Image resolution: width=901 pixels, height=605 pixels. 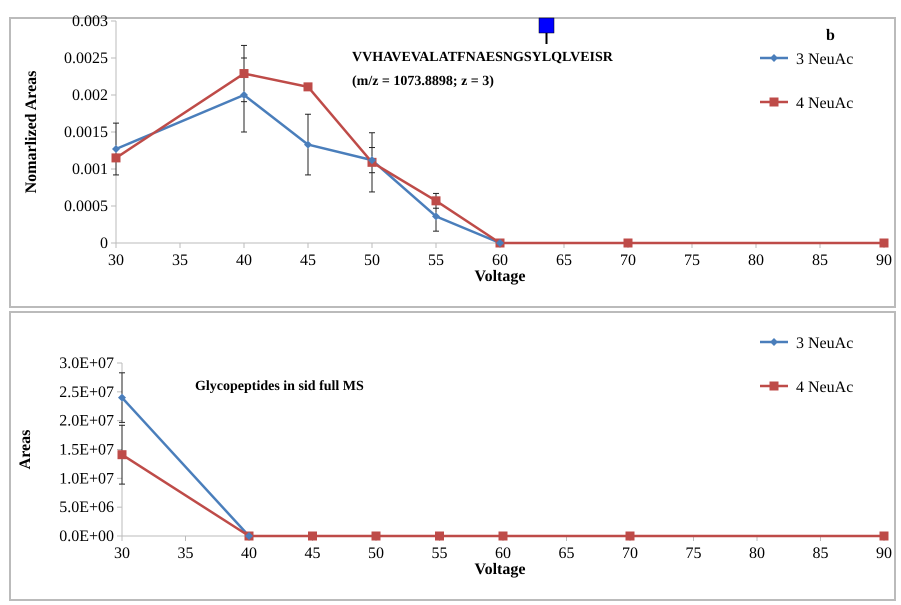 I want to click on y-tick-label: 1.5E+07, so click(x=86, y=450).